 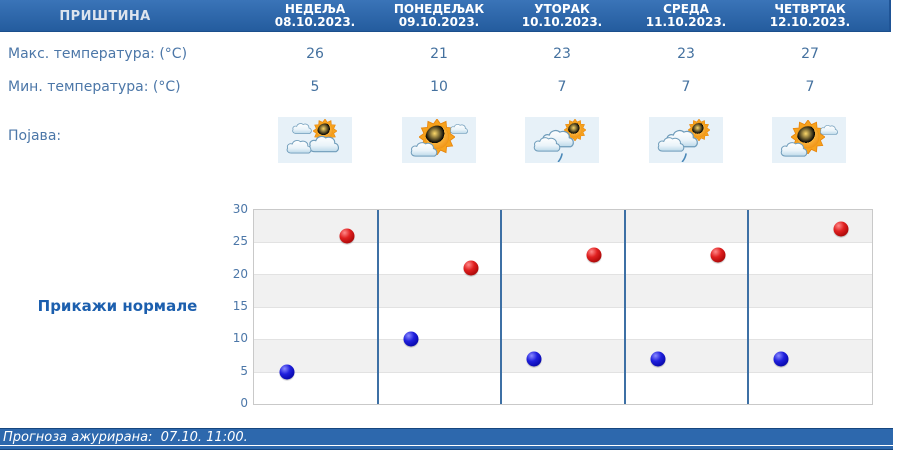 I want to click on min-temp-value: 5, so click(x=315, y=87).